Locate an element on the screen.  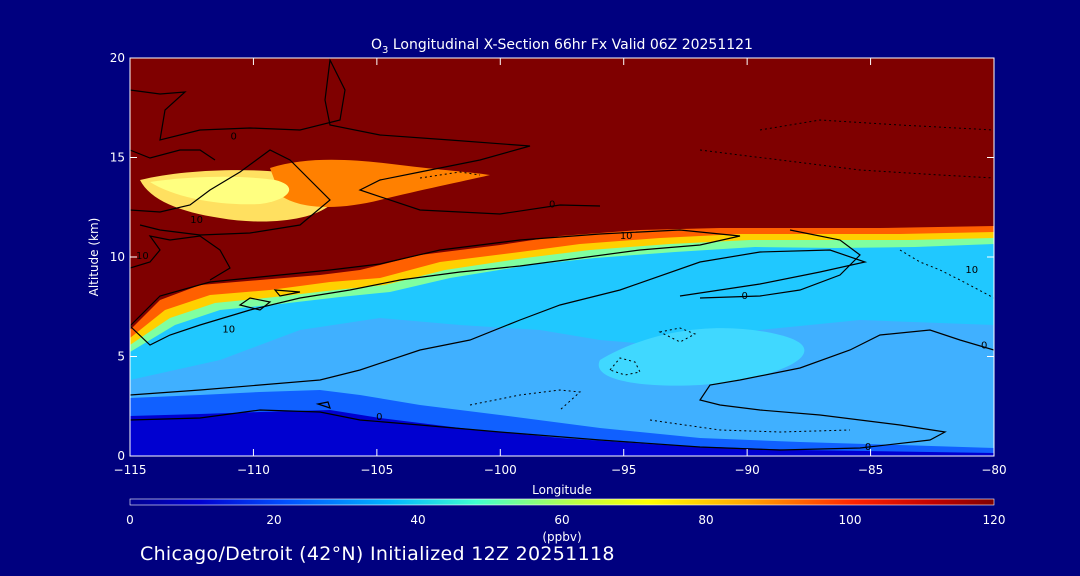
colorbar-ticks: 0 20 40 60 80 100 120 is located at coordinates (565, 520).